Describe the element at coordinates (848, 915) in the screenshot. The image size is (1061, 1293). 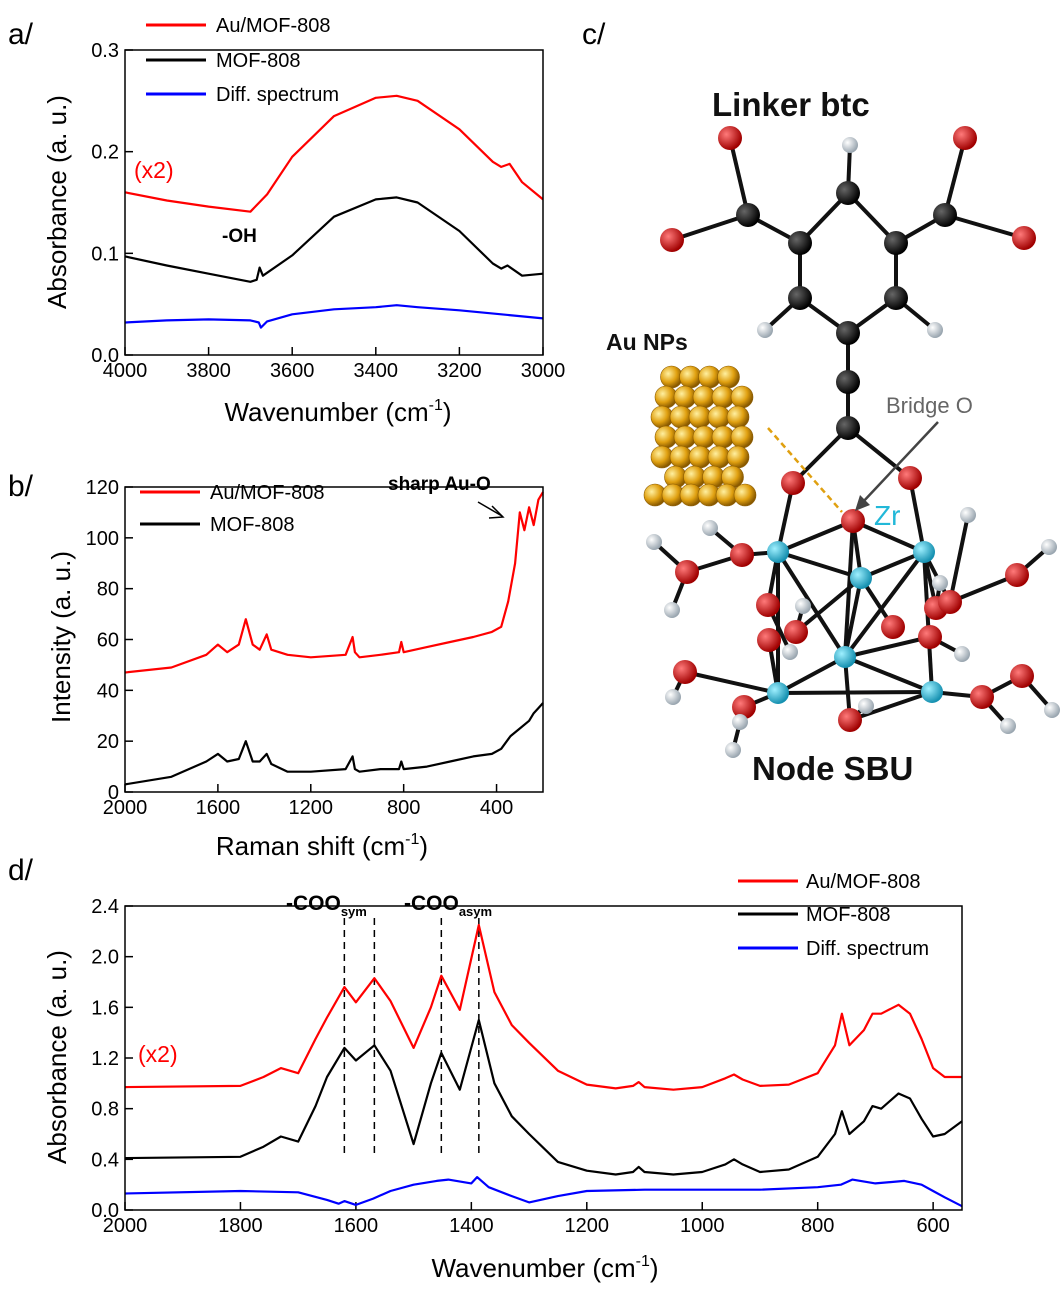
I see `legend-d-label-1: MOF-808` at that location.